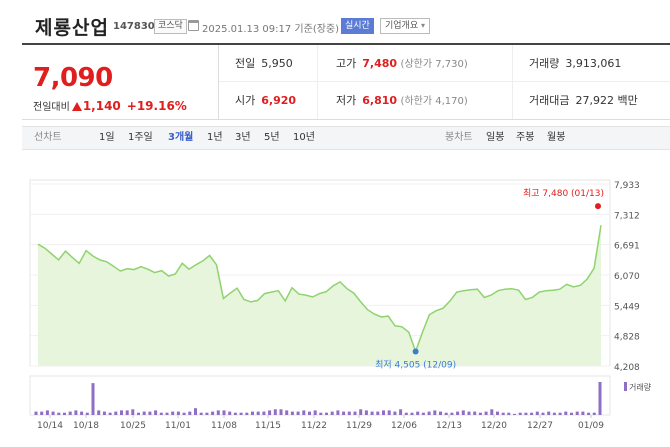 This screenshot has height=447, width=670. What do you see at coordinates (140, 137) in the screenshot?
I see `tab-1w: 1주일` at bounding box center [140, 137].